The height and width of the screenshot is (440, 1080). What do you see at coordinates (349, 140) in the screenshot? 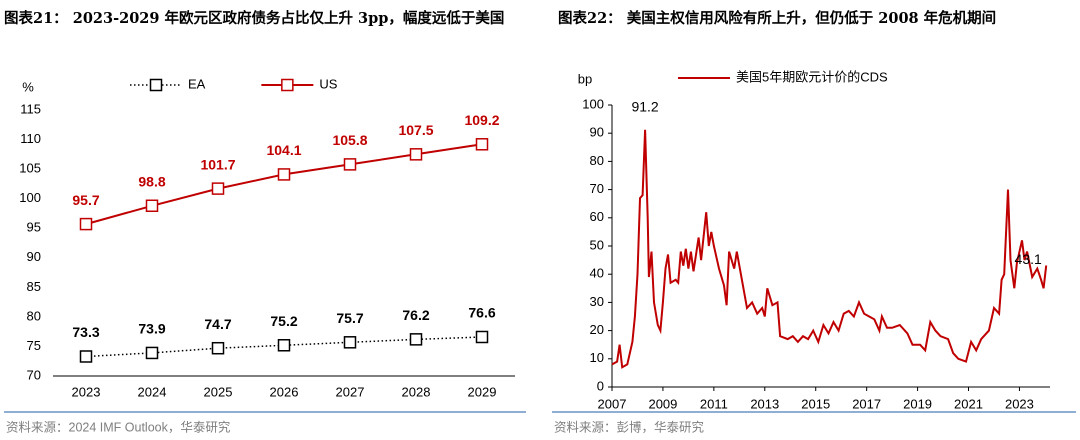
I see `data-label: 105.8` at bounding box center [349, 140].